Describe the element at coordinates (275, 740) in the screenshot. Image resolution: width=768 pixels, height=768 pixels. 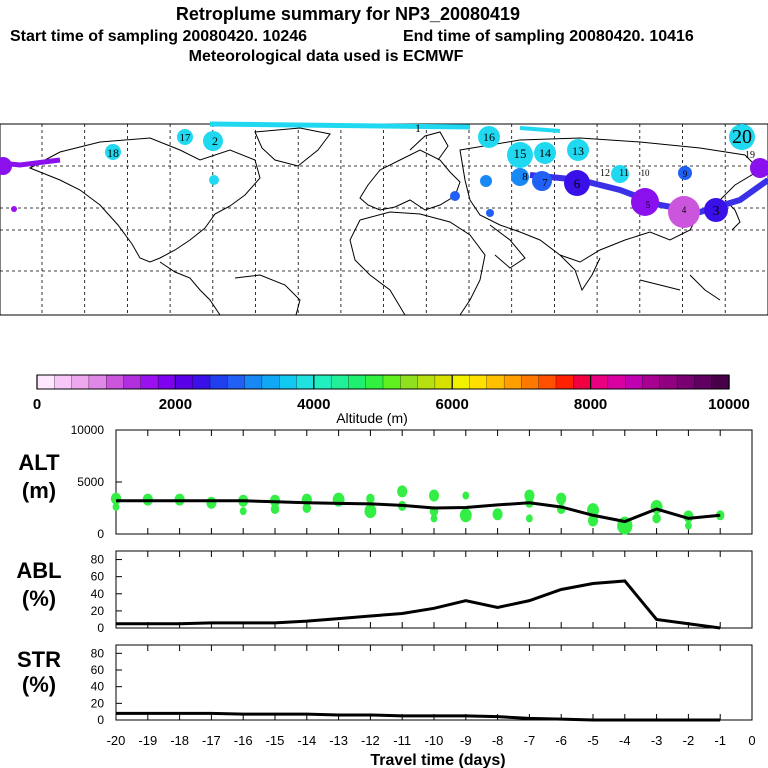
I see `x-tick-label: -15` at that location.